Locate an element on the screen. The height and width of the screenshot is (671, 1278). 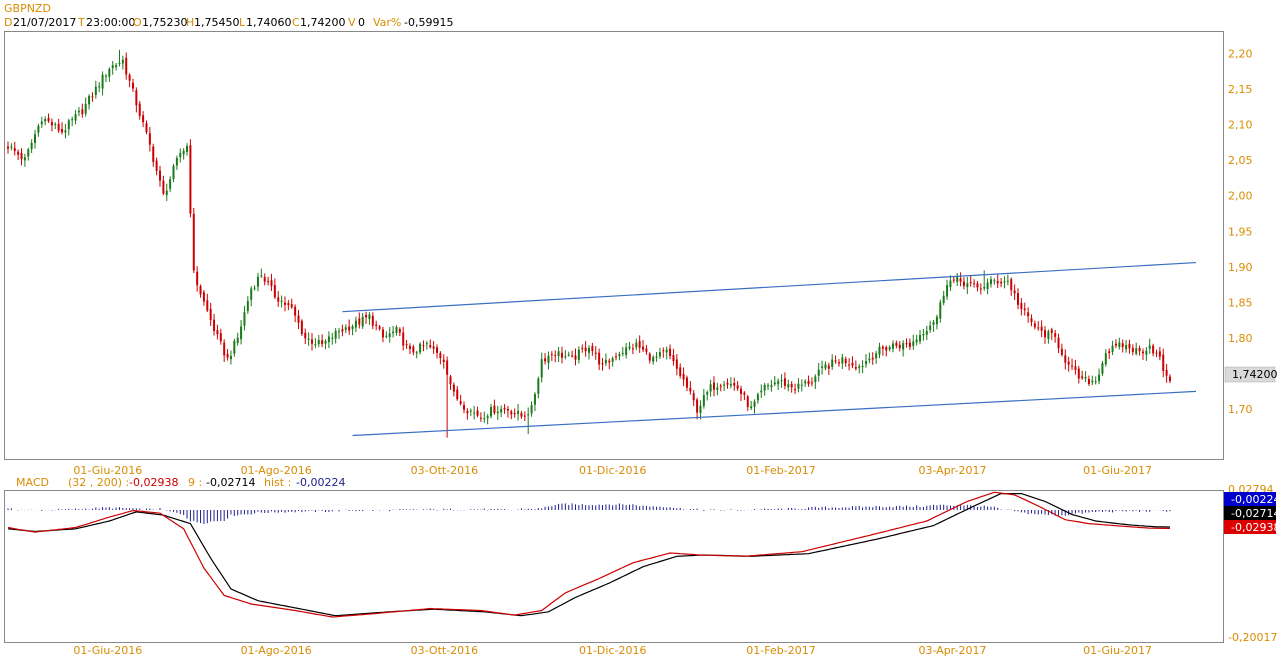
var-value: -0,59915 is located at coordinates (428, 22).